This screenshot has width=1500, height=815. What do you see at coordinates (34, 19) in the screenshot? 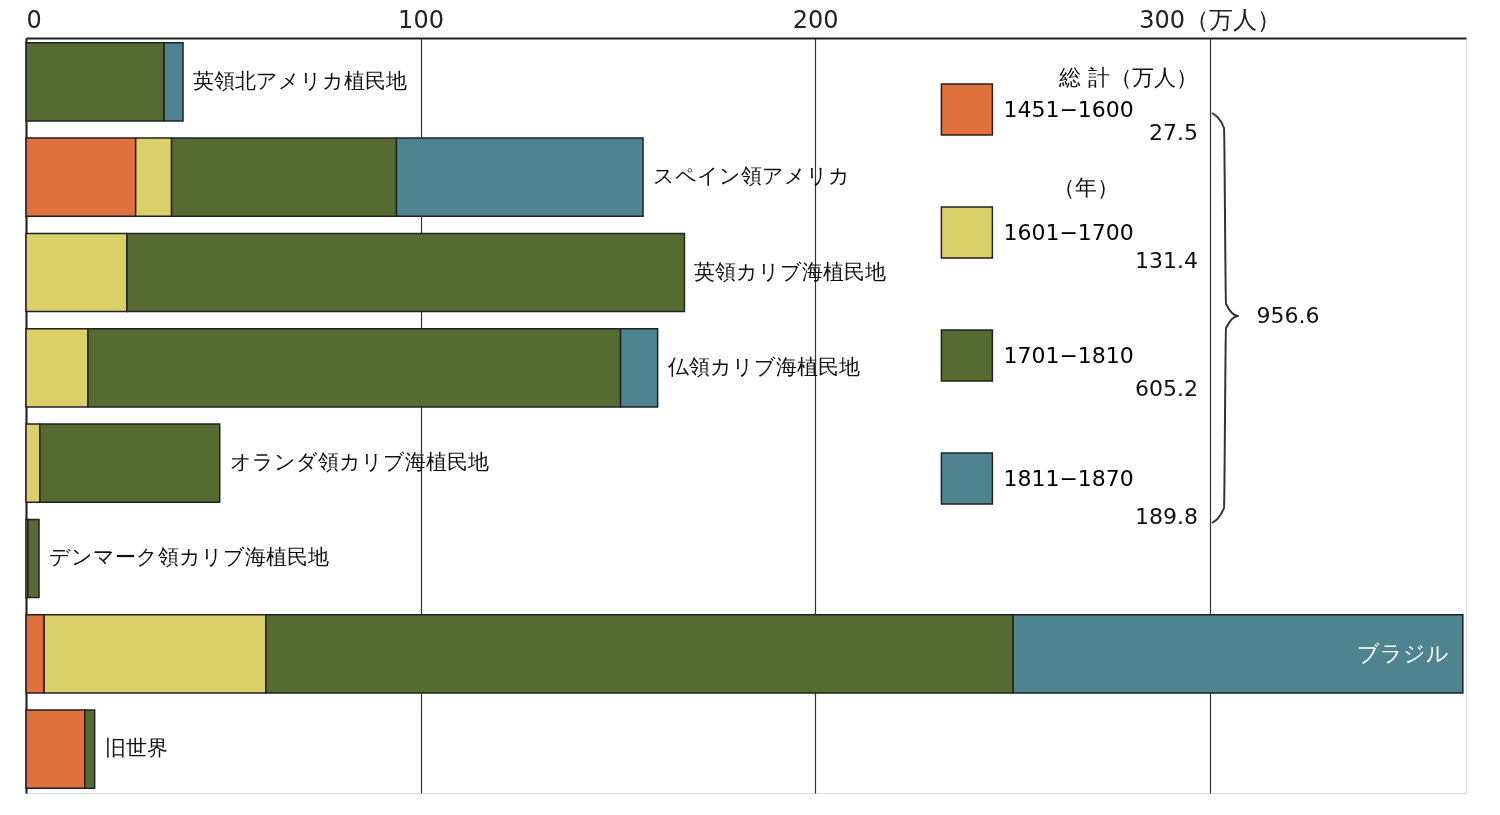
I see `x-tick-label: 0` at bounding box center [34, 19].